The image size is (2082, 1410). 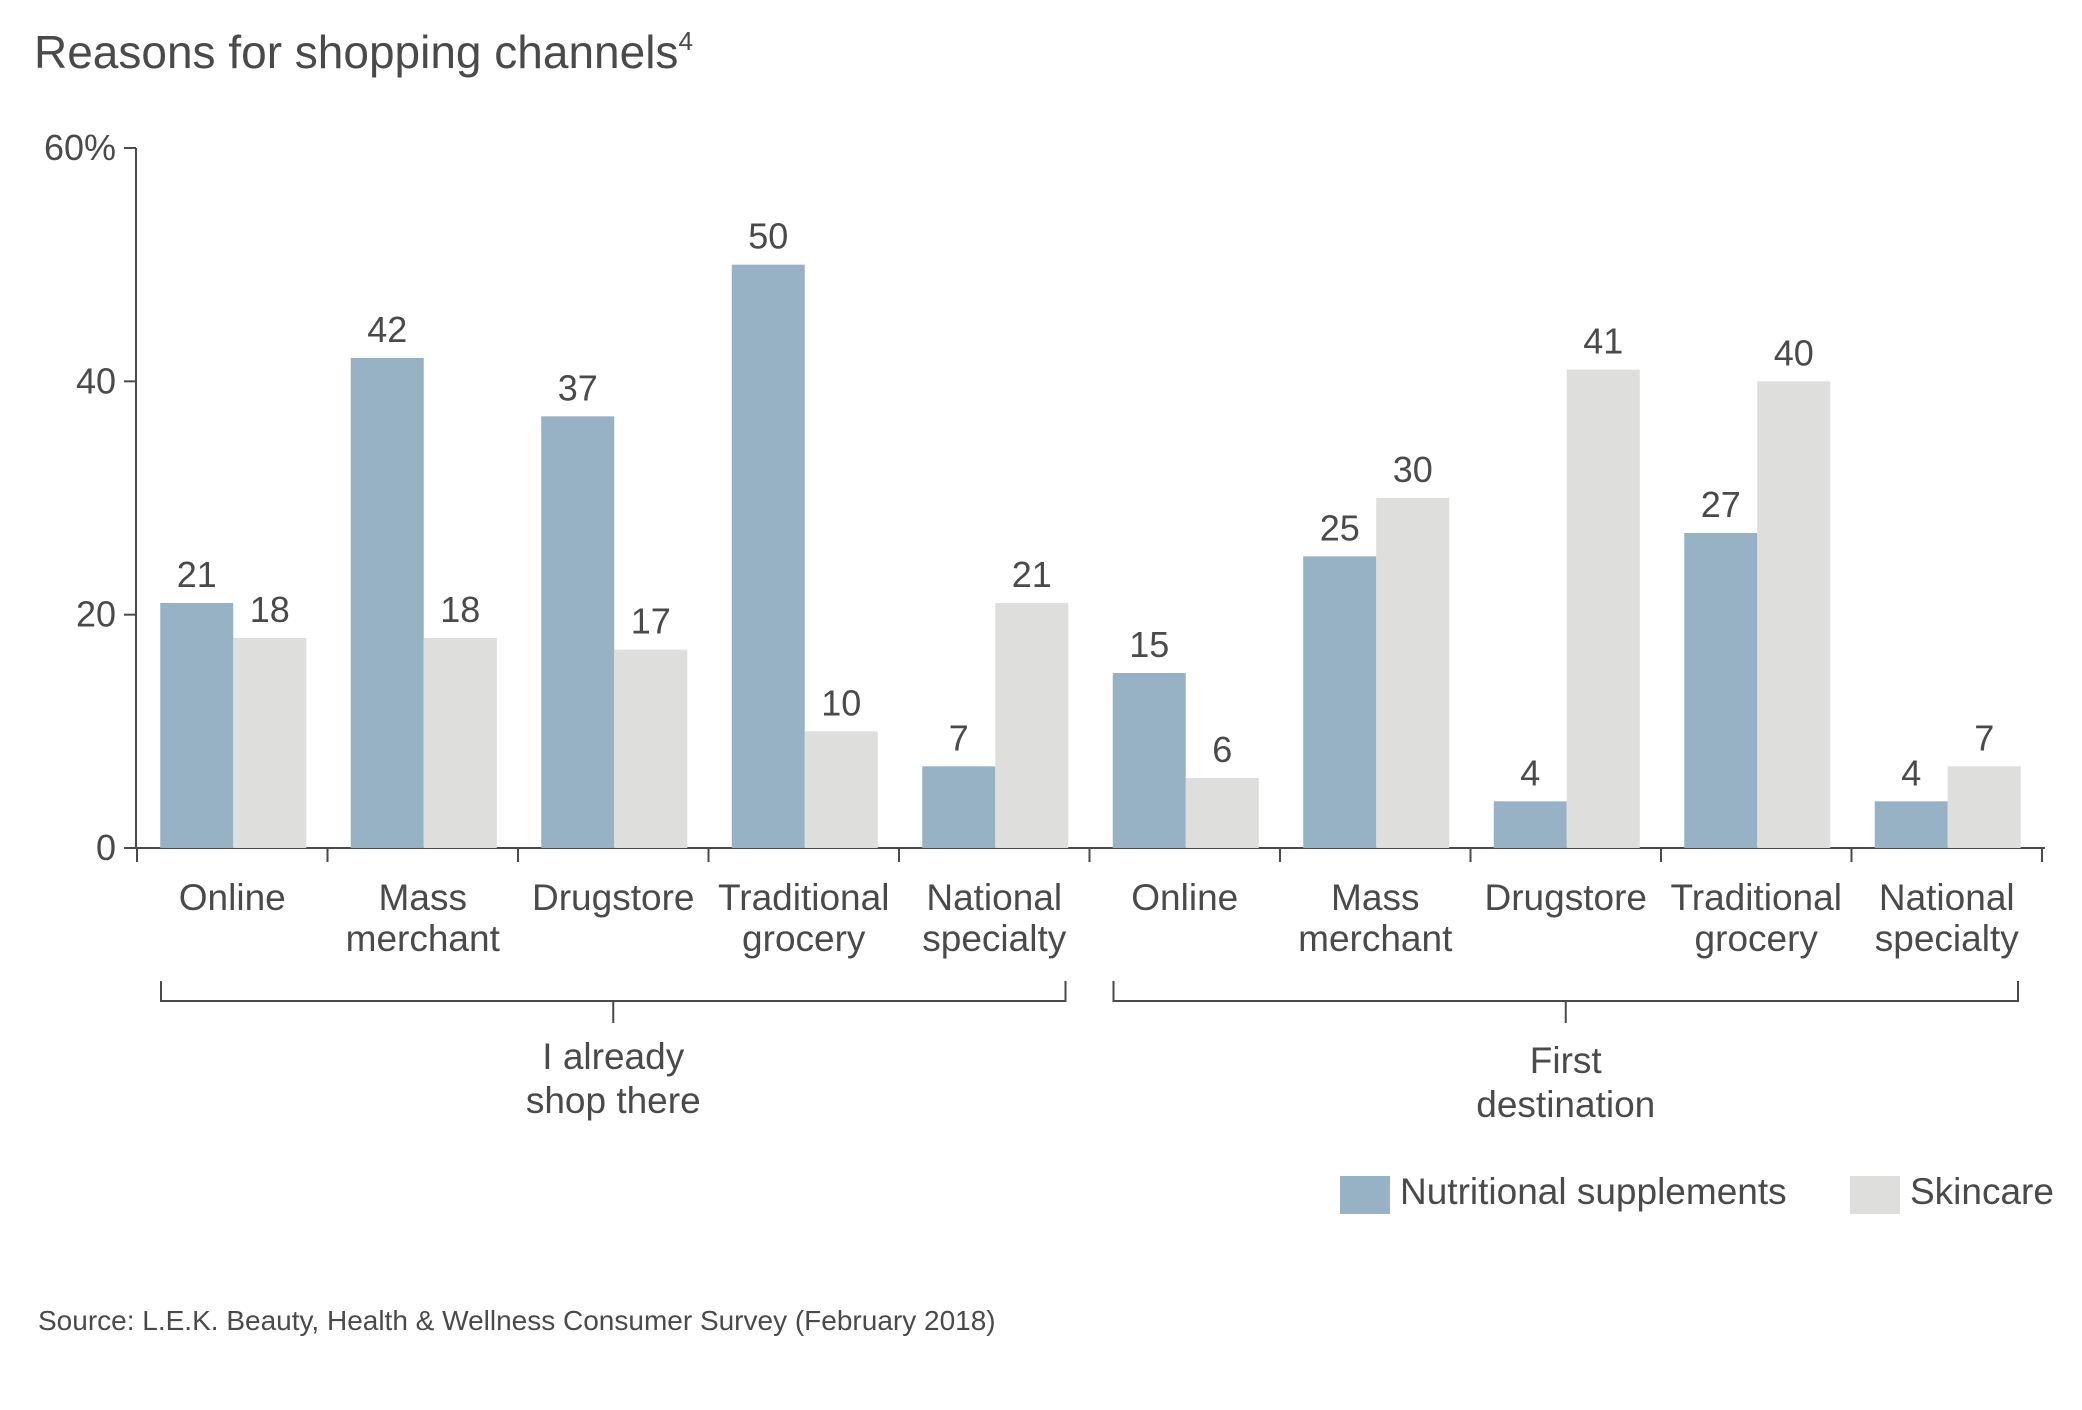 I want to click on legend-swatch-nutritional-supplements, so click(x=1365, y=1195).